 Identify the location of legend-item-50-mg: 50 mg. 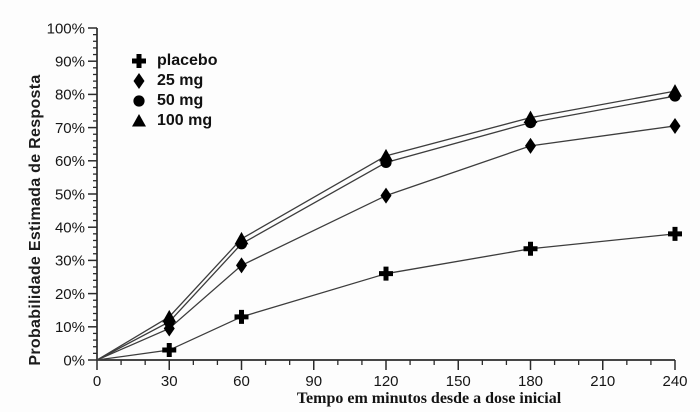
(172, 101).